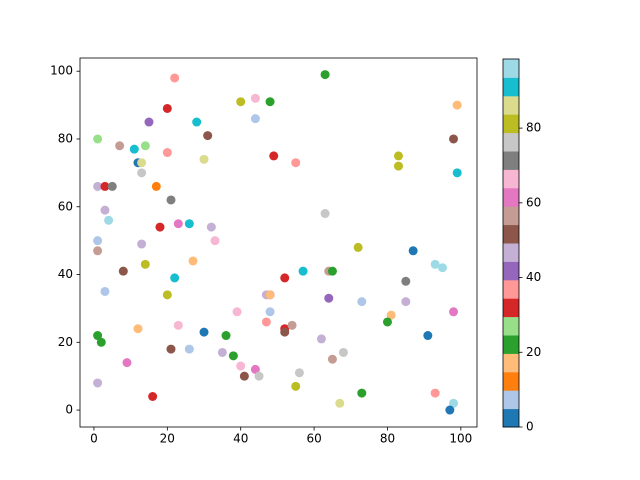 Image resolution: width=640 pixels, height=480 pixels. Describe the element at coordinates (530, 427) in the screenshot. I see `colorbar-tick-label: 0` at that location.